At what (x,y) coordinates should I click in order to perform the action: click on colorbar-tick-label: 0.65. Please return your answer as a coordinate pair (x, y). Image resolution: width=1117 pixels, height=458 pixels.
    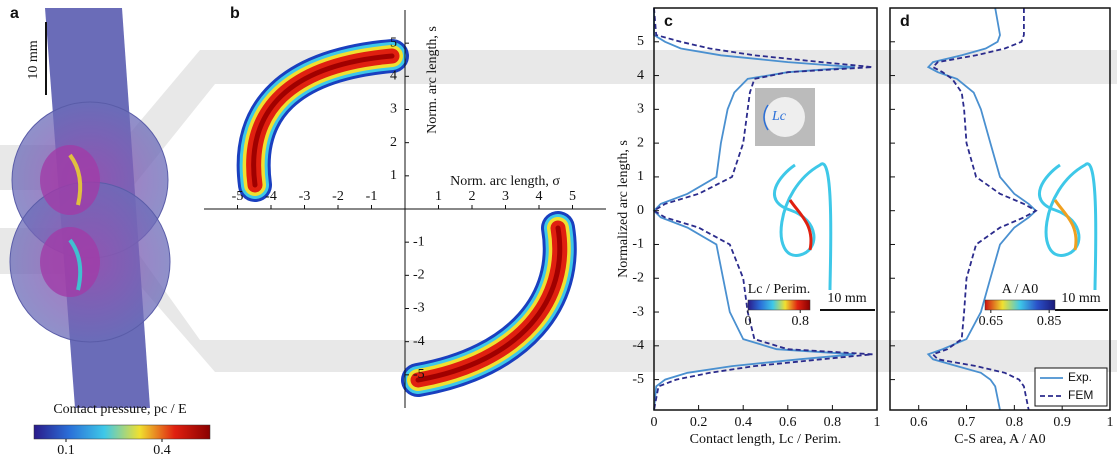
    Looking at the image, I should click on (991, 321).